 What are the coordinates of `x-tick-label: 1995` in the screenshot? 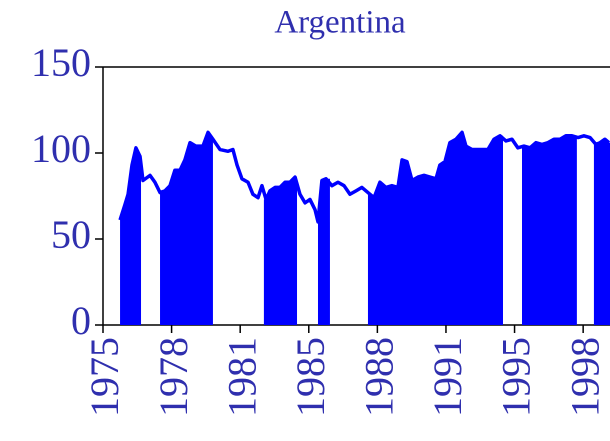 It's located at (516, 377).